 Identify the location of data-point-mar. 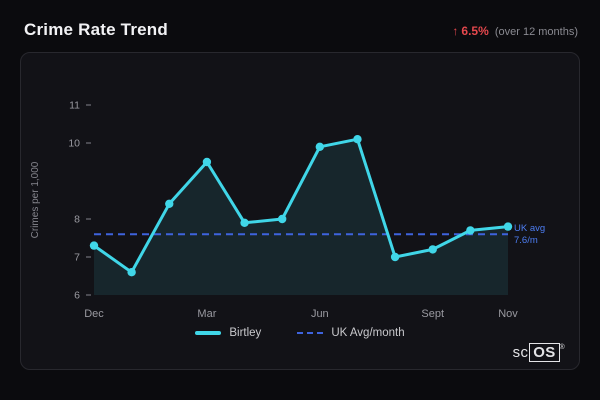
(207, 162).